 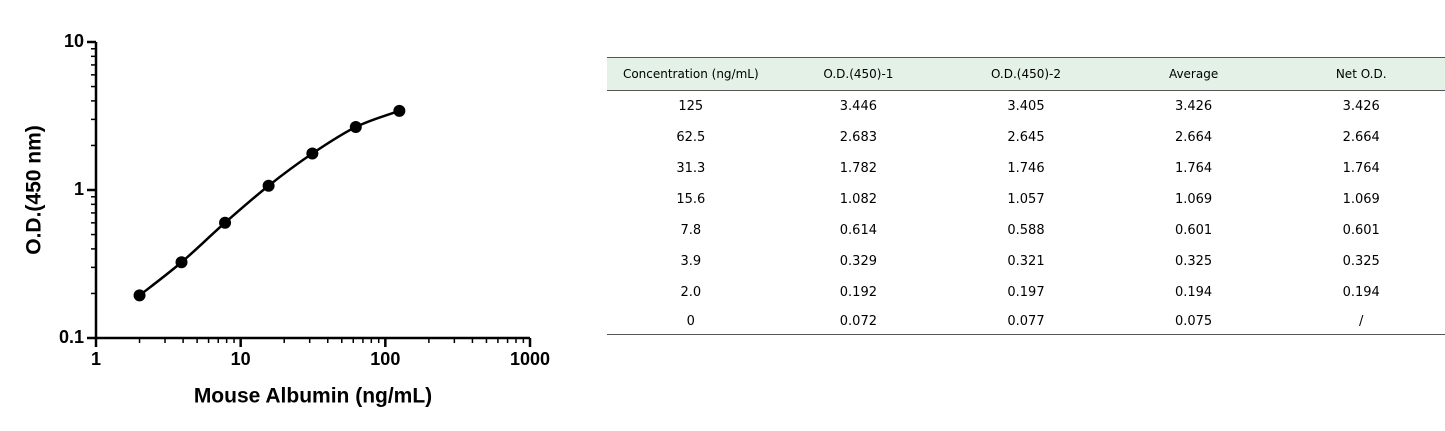 I want to click on table-row: 3.9 0.329 0.321 0.325 0.325, so click(x=1026, y=261).